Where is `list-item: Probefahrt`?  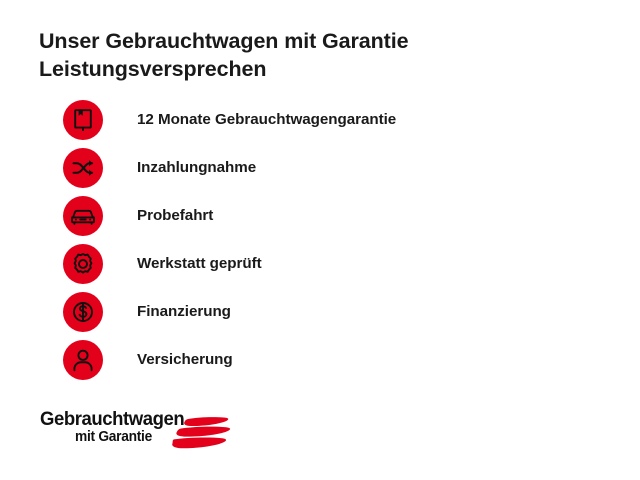
list-item: Probefahrt is located at coordinates (320, 218).